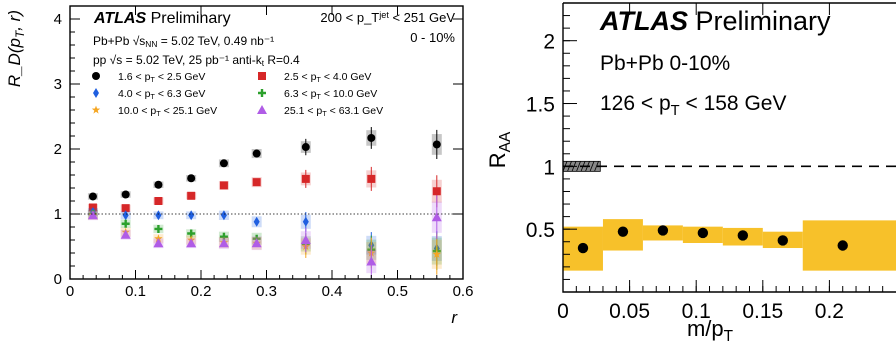  I want to click on y-tick-label: 0.5, so click(540, 230).